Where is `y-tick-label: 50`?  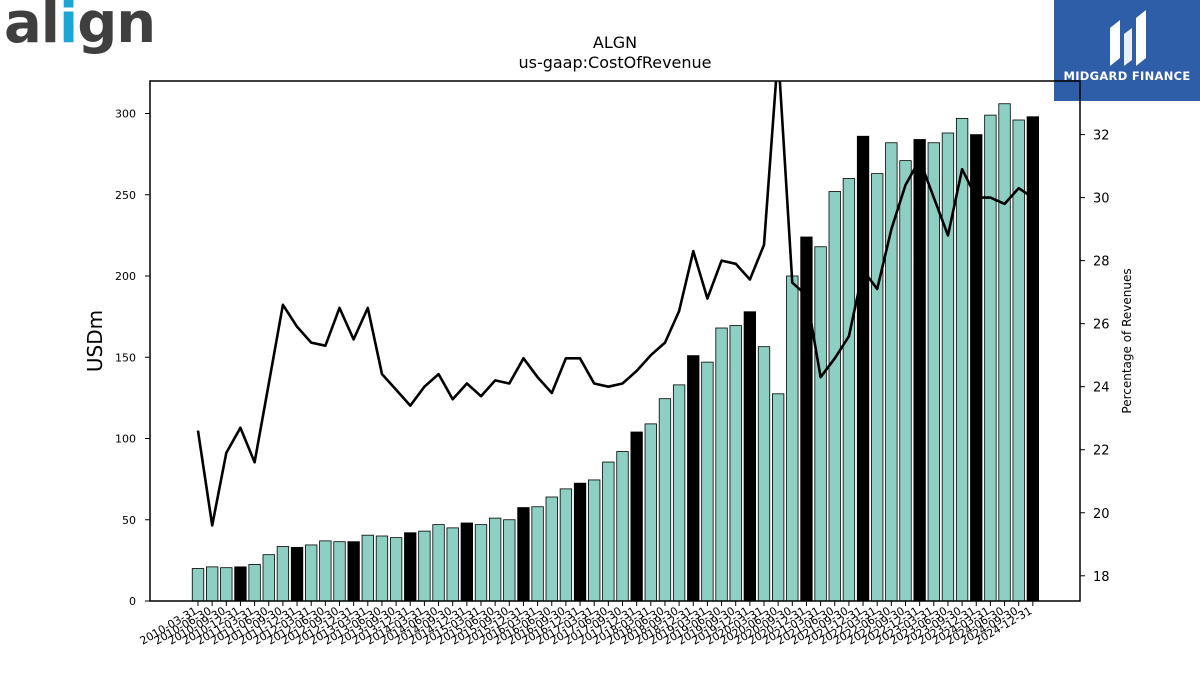
y-tick-label: 50 is located at coordinates (129, 520).